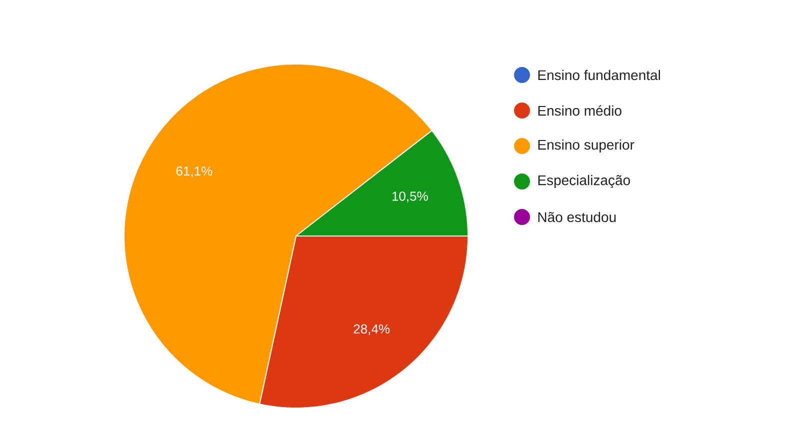 The image size is (796, 436). I want to click on data-label: 61,1%, so click(194, 172).